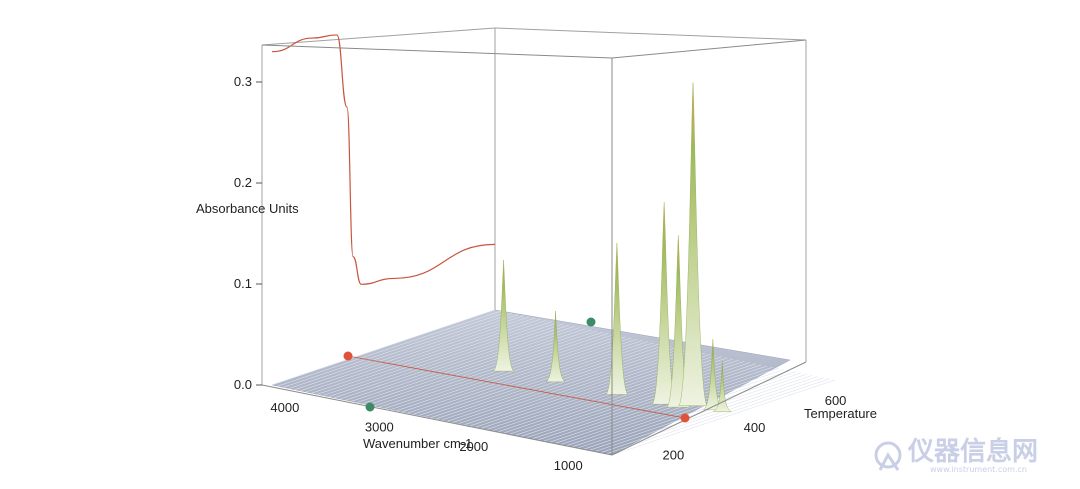 This screenshot has height=489, width=1080. I want to click on marker-floor-back, so click(591, 322).